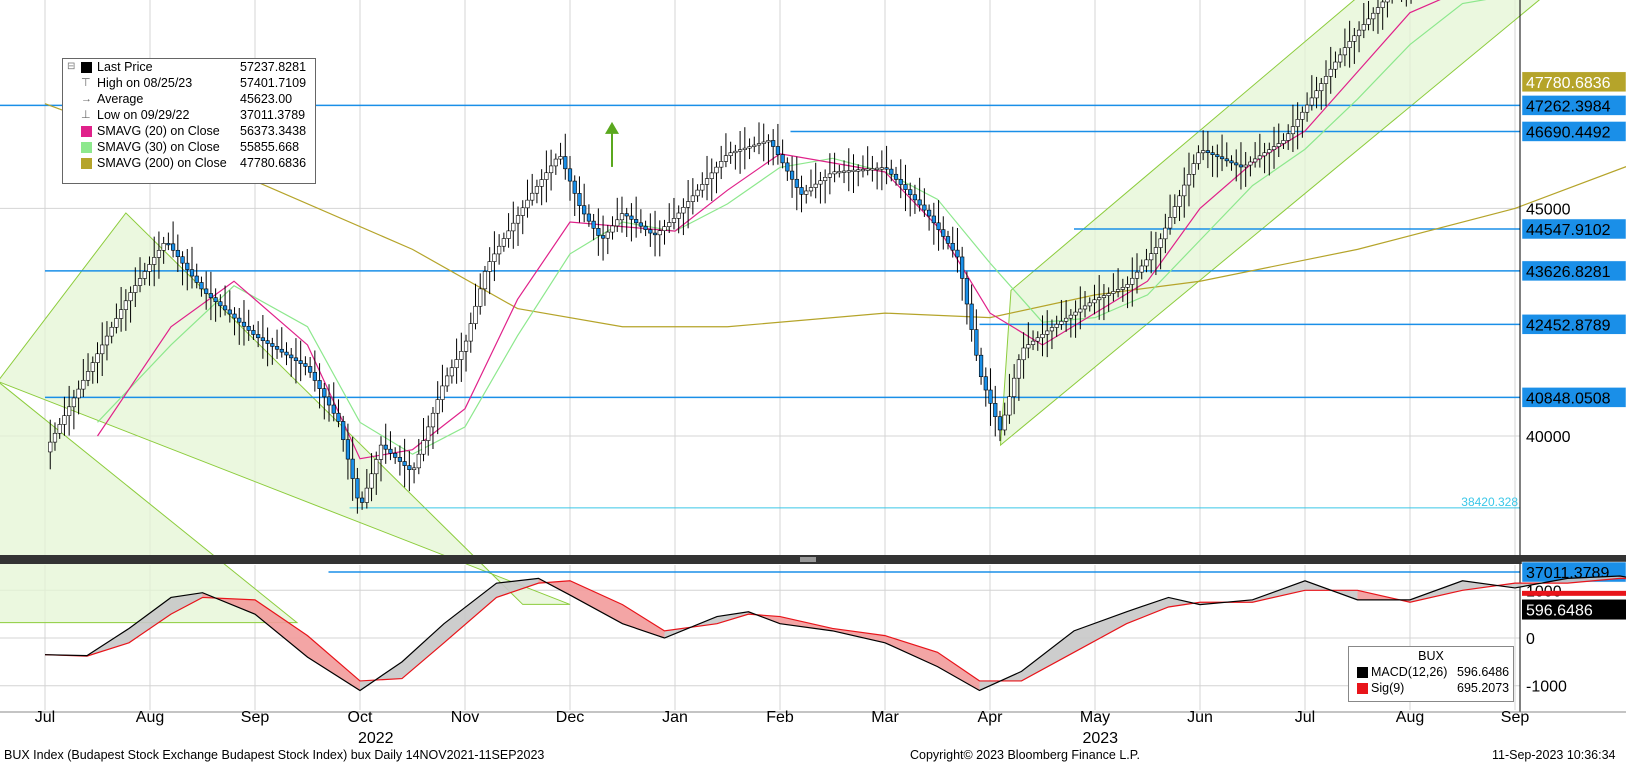 This screenshot has width=1626, height=765. What do you see at coordinates (1568, 325) in the screenshot?
I see `price-label: 42452.8789` at bounding box center [1568, 325].